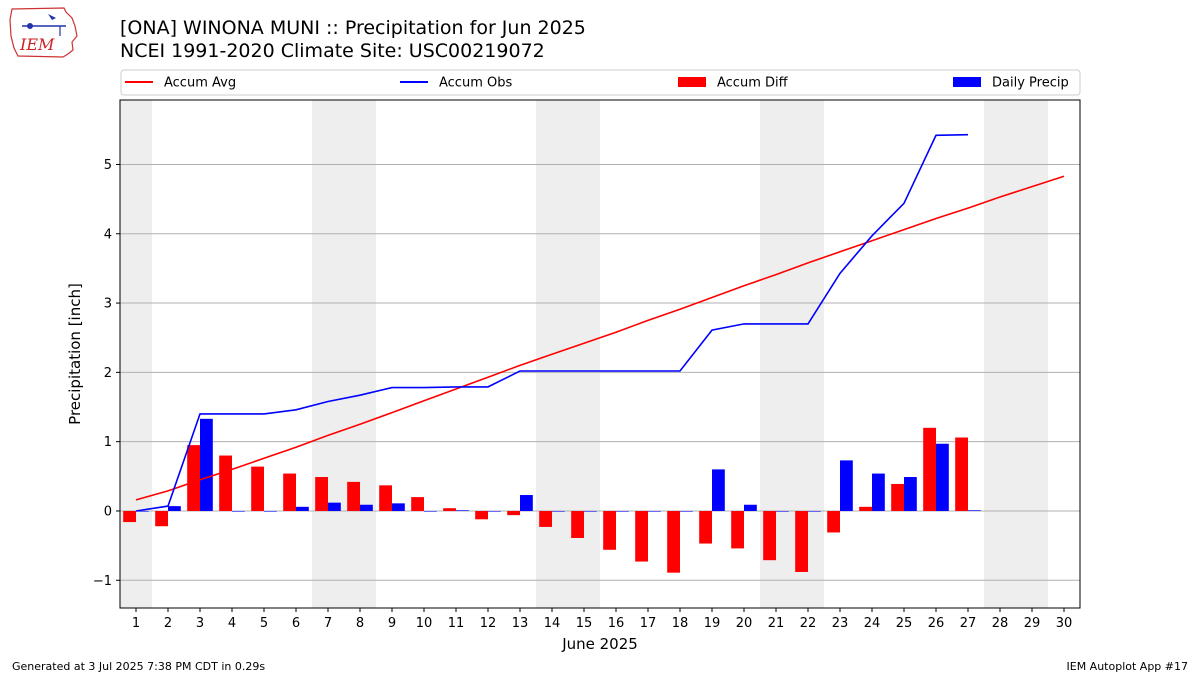 This screenshot has width=1200, height=675. What do you see at coordinates (332, 51) in the screenshot?
I see `chart-subtitle: NCEI 1991-2020 Climate Site: USC00219072` at bounding box center [332, 51].